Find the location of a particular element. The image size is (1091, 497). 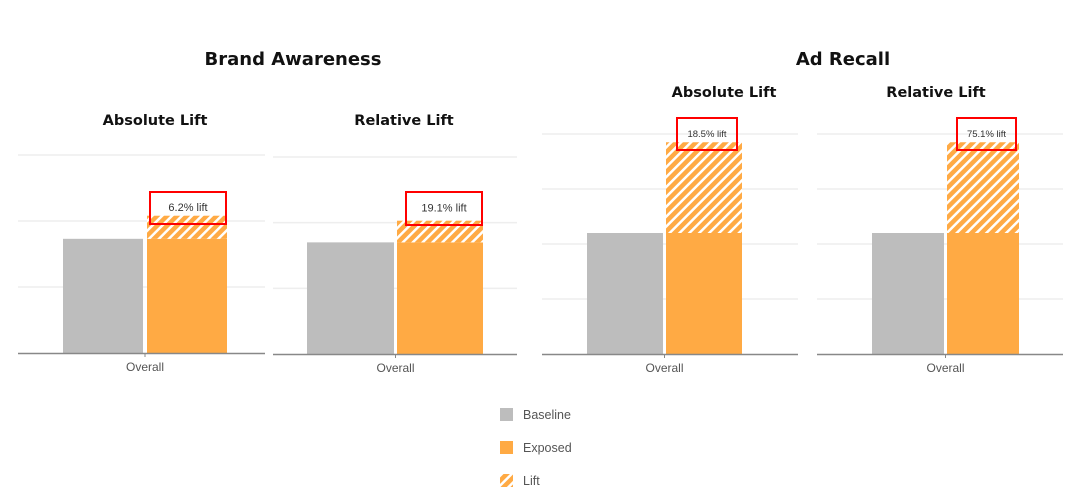

chart-title-ba-relative: Relative Lift is located at coordinates (404, 121).